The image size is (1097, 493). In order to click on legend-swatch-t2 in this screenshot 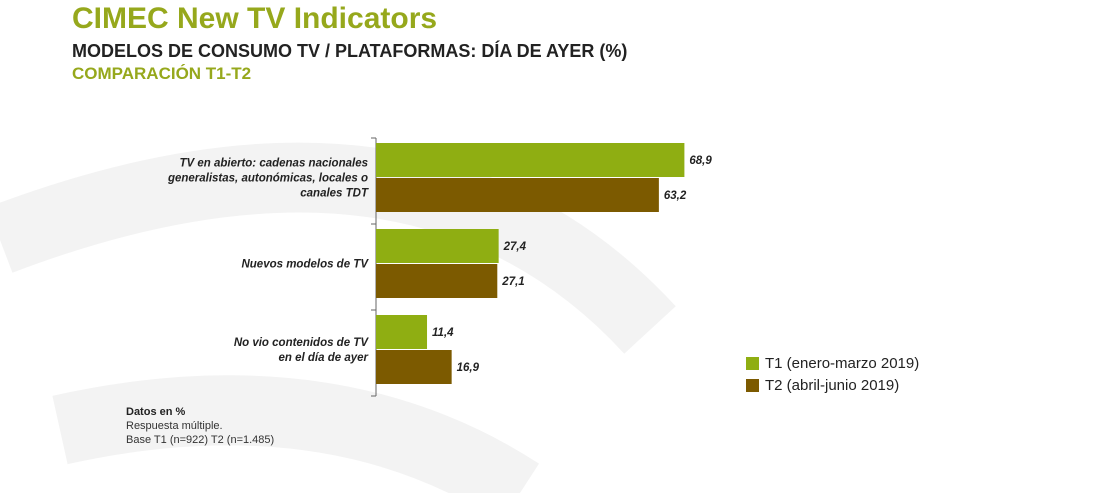, I will do `click(752, 385)`.